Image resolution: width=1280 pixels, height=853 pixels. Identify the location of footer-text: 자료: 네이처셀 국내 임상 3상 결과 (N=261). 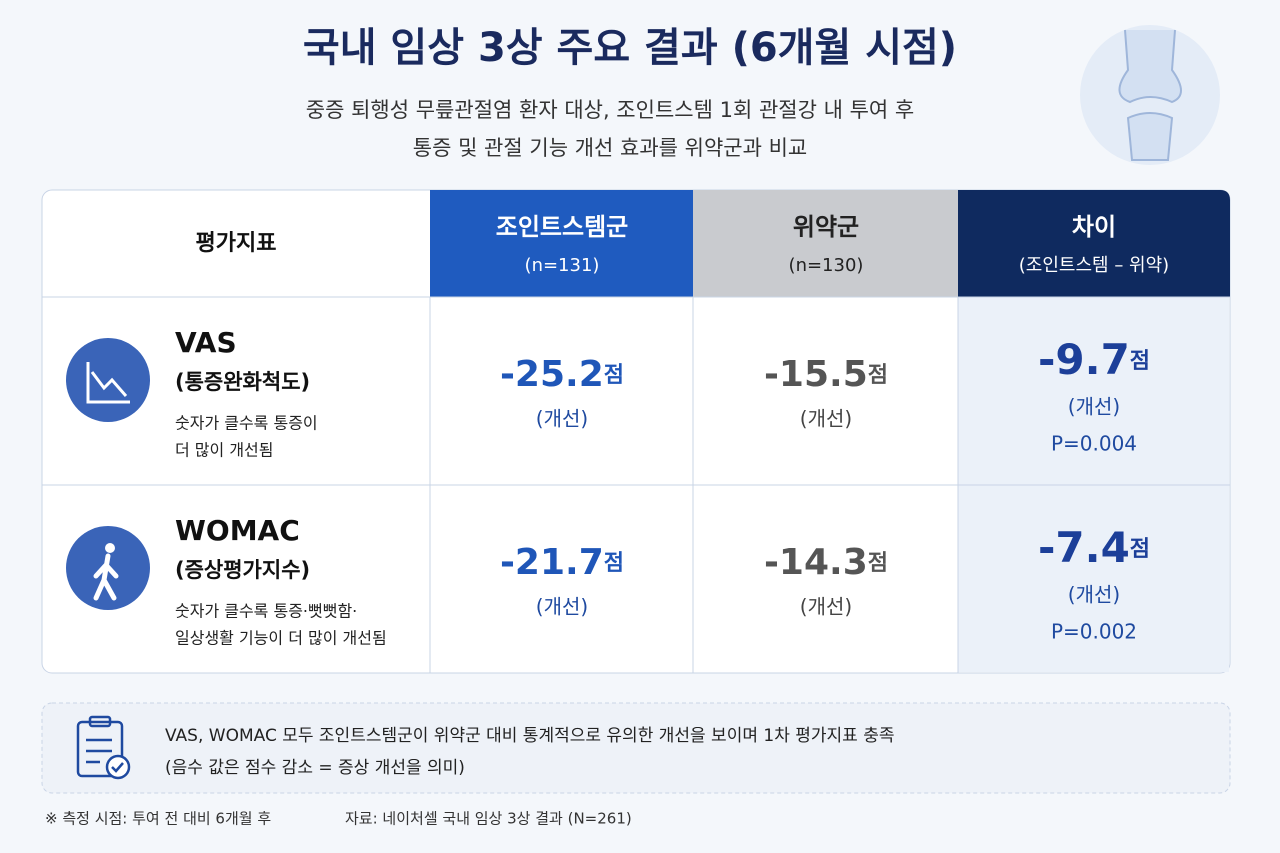
(488, 819).